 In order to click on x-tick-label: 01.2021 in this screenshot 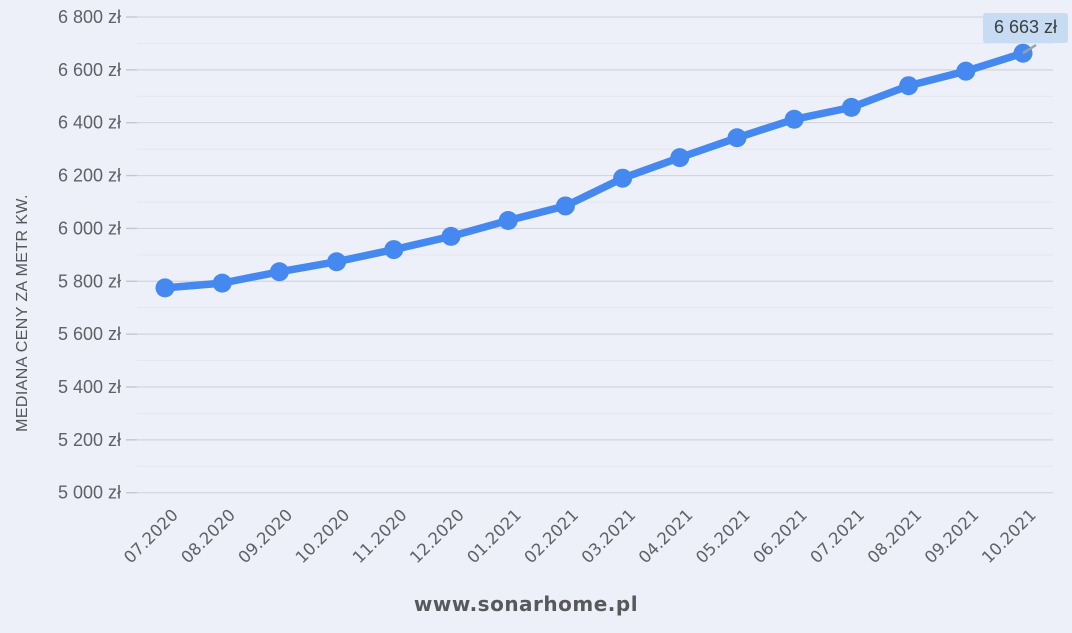, I will do `click(494, 536)`.